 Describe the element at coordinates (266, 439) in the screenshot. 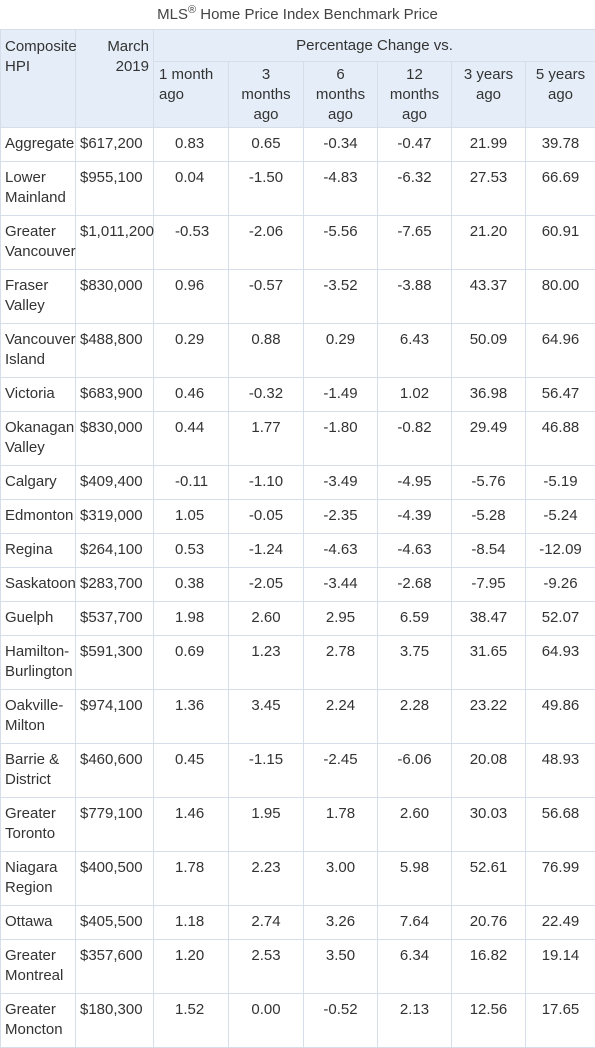

I see `pct-change-m3-cell: 1.77` at that location.